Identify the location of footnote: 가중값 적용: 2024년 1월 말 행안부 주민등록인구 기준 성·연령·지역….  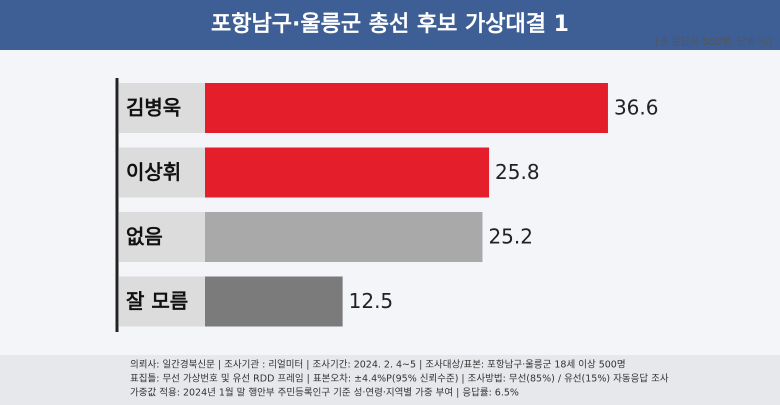
(324, 393).